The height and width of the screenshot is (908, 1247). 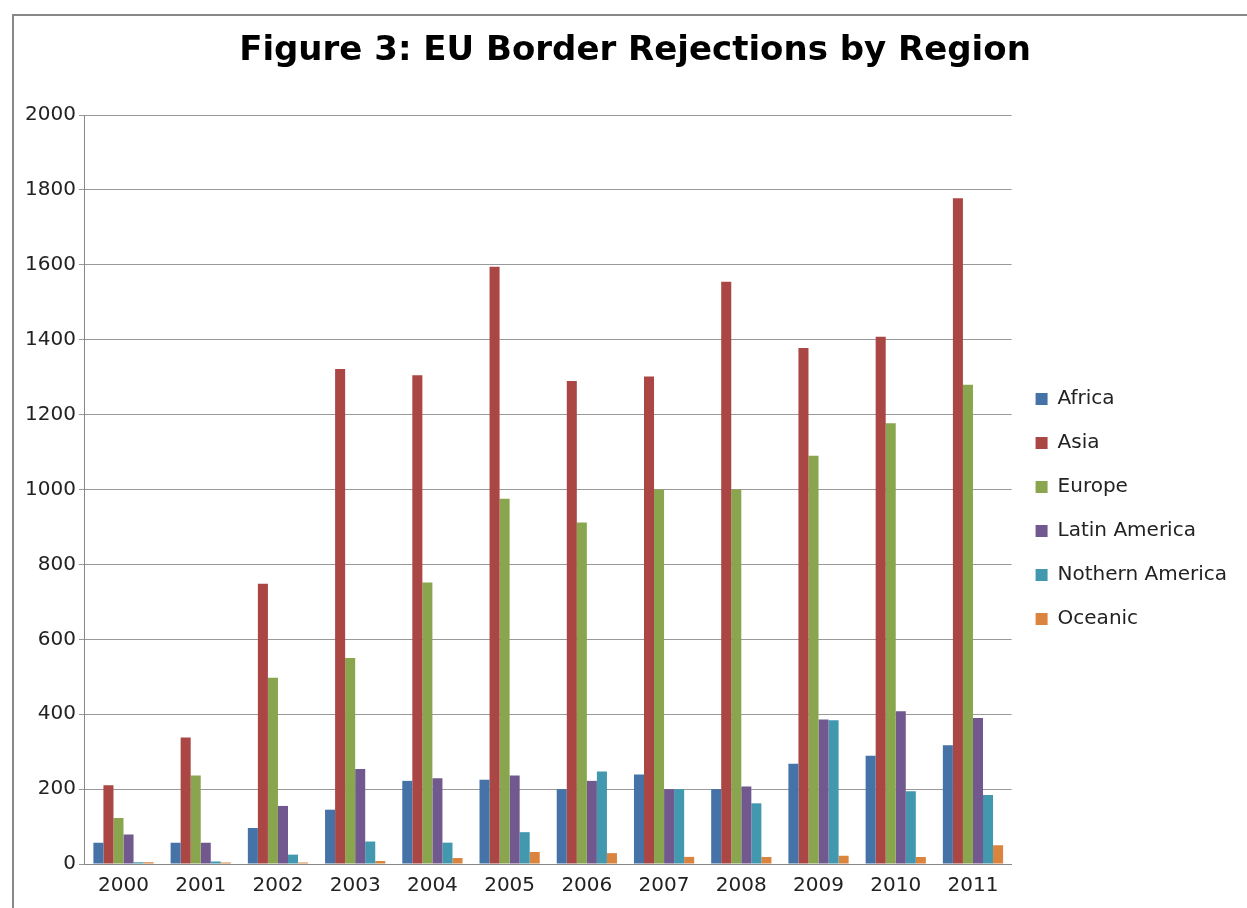 I want to click on x-tick-label: 2005, so click(x=510, y=884).